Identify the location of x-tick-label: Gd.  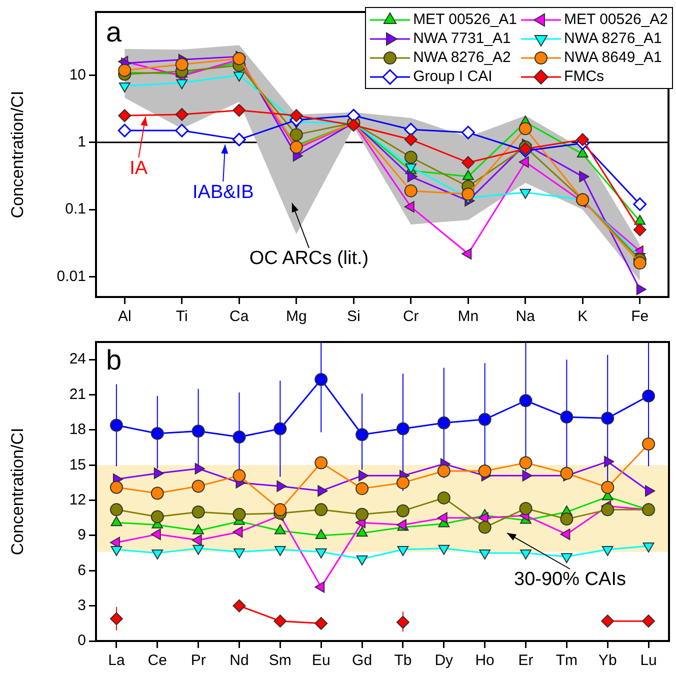
(362, 661).